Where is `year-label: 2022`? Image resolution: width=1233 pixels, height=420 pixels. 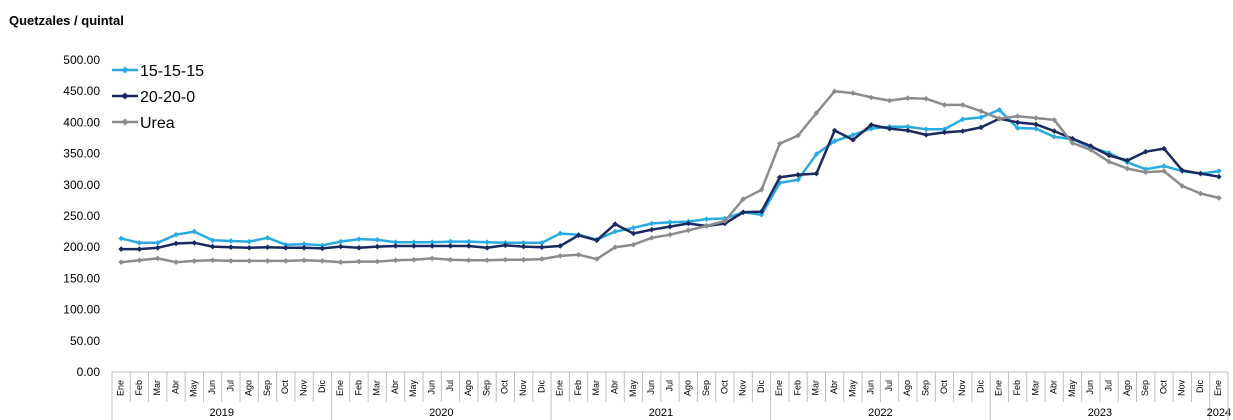
year-label: 2022 is located at coordinates (880, 413).